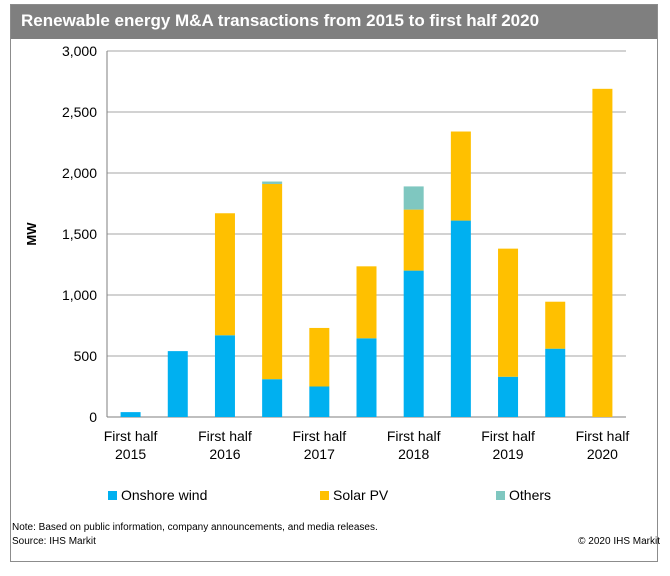 The width and height of the screenshot is (670, 576). What do you see at coordinates (413, 454) in the screenshot?
I see `x-tick-label: 2018` at bounding box center [413, 454].